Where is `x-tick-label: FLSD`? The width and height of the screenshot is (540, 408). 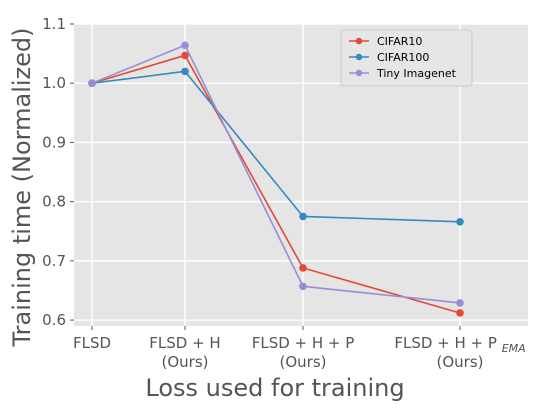
x-tick-label: FLSD is located at coordinates (92, 343).